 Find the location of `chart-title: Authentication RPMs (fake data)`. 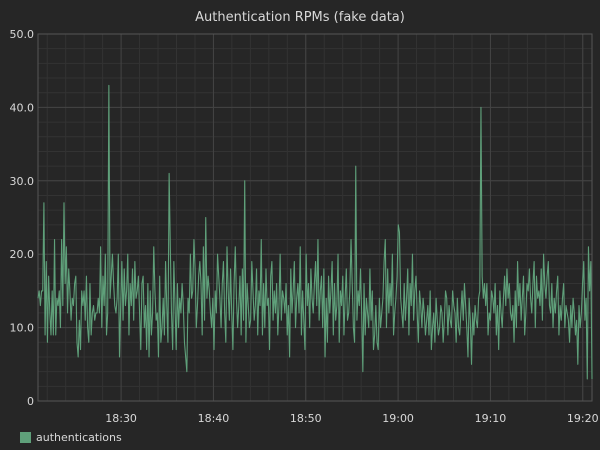

chart-title: Authentication RPMs (fake data) is located at coordinates (300, 17).